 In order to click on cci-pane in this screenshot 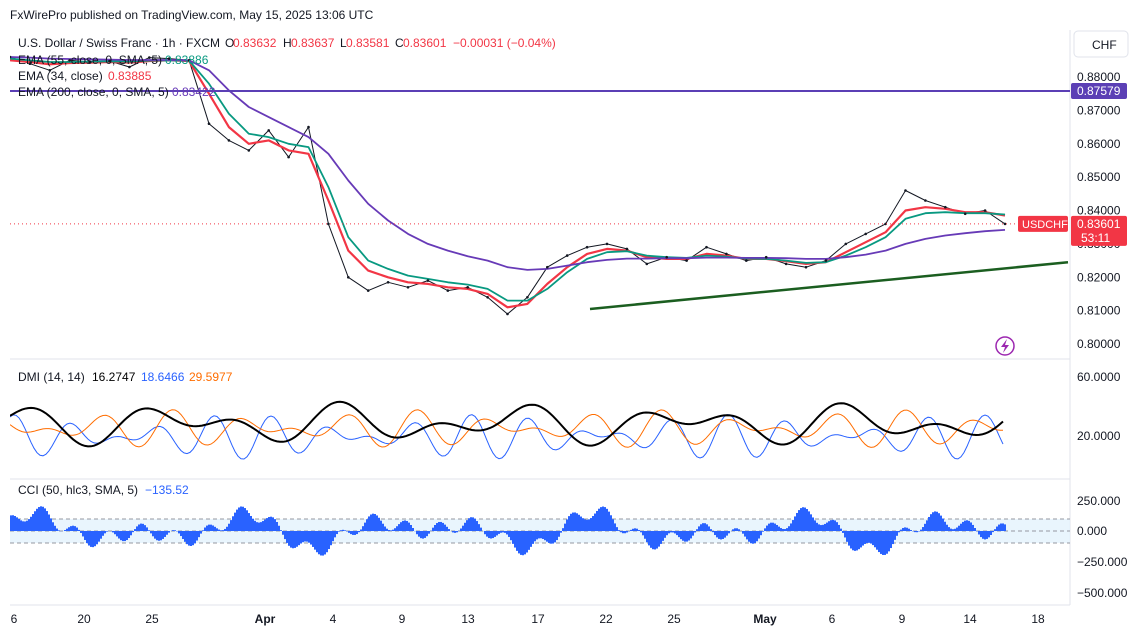, I will do `click(540, 531)`.